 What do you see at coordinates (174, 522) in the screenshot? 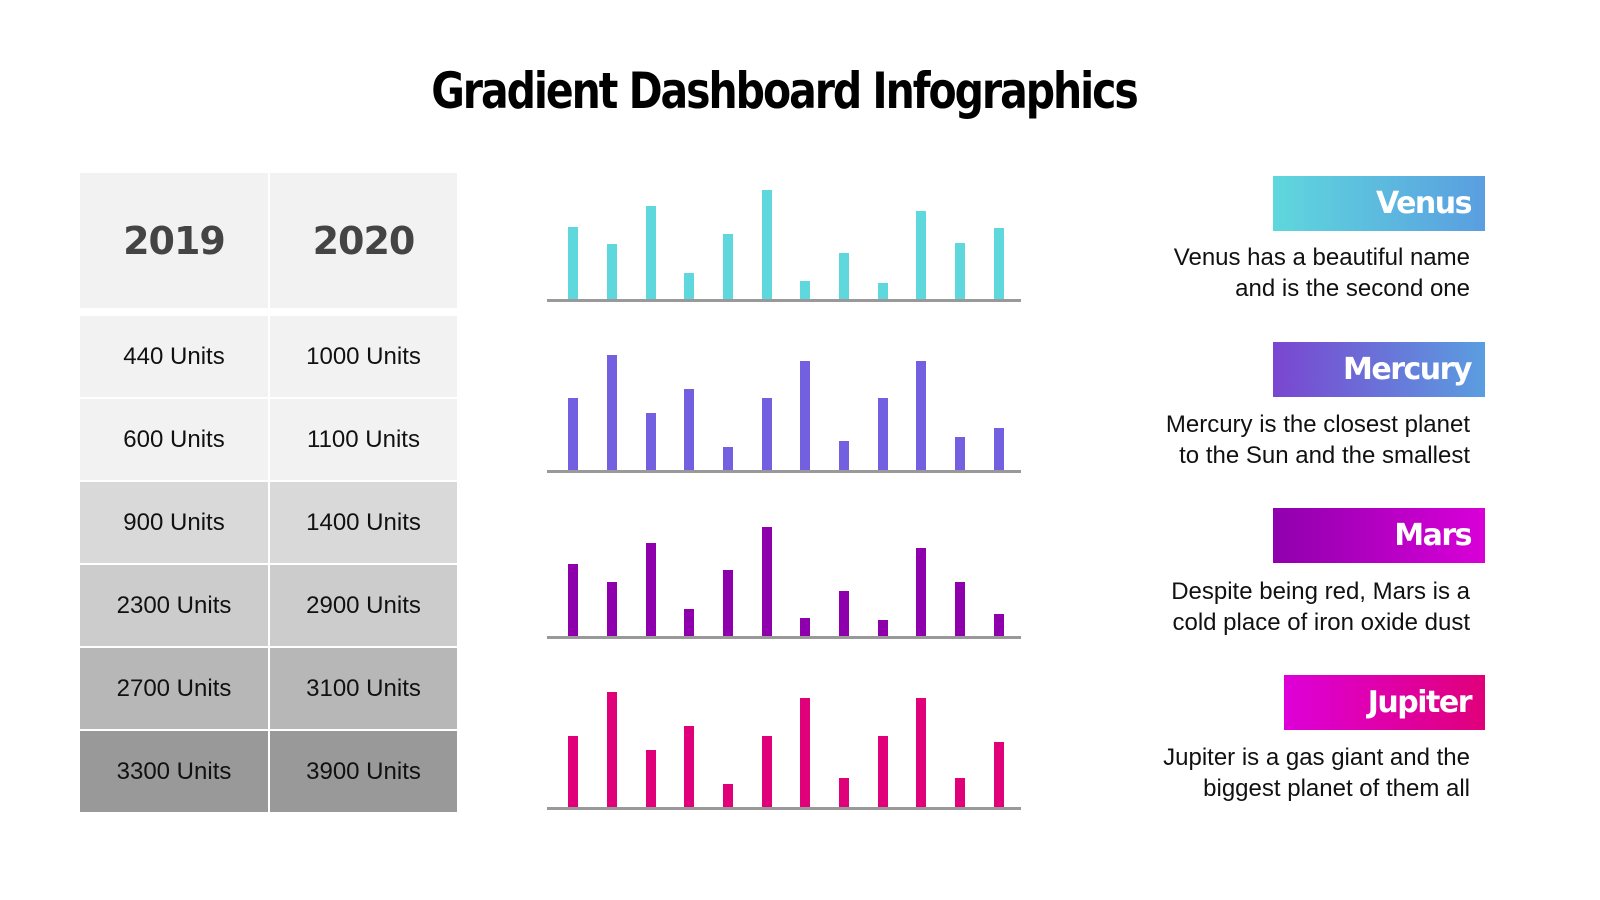
I see `table-cell: 900 Units` at bounding box center [174, 522].